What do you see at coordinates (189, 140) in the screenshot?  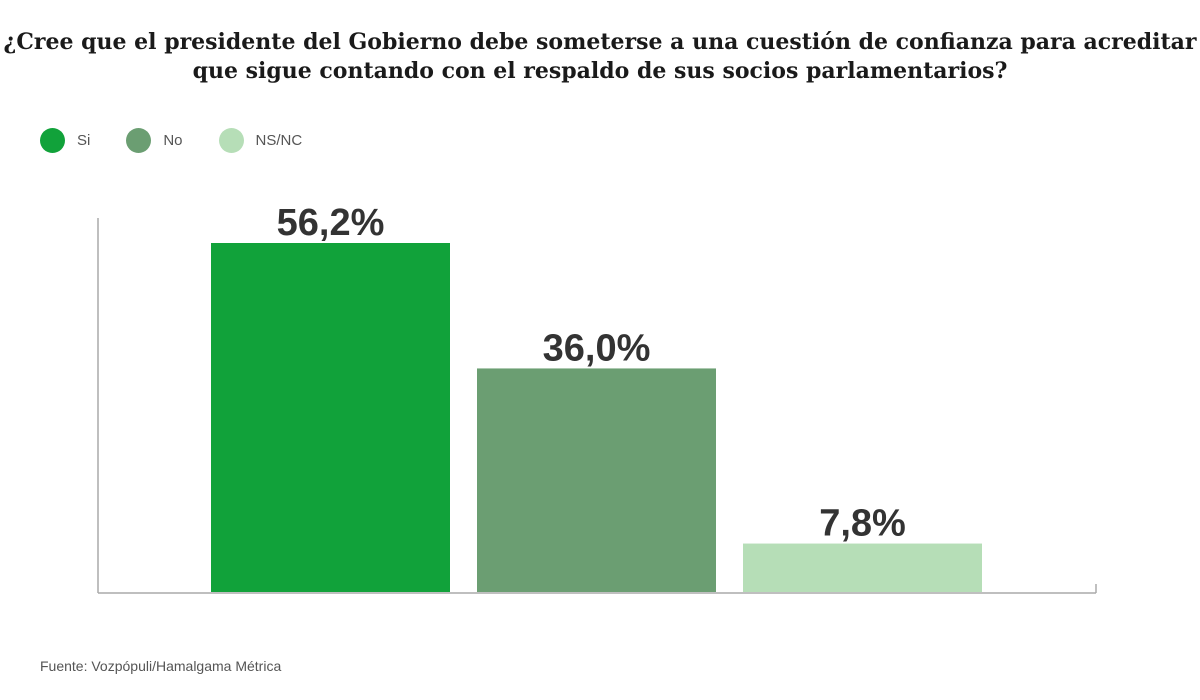 I see `legend: Si No NS/NC` at bounding box center [189, 140].